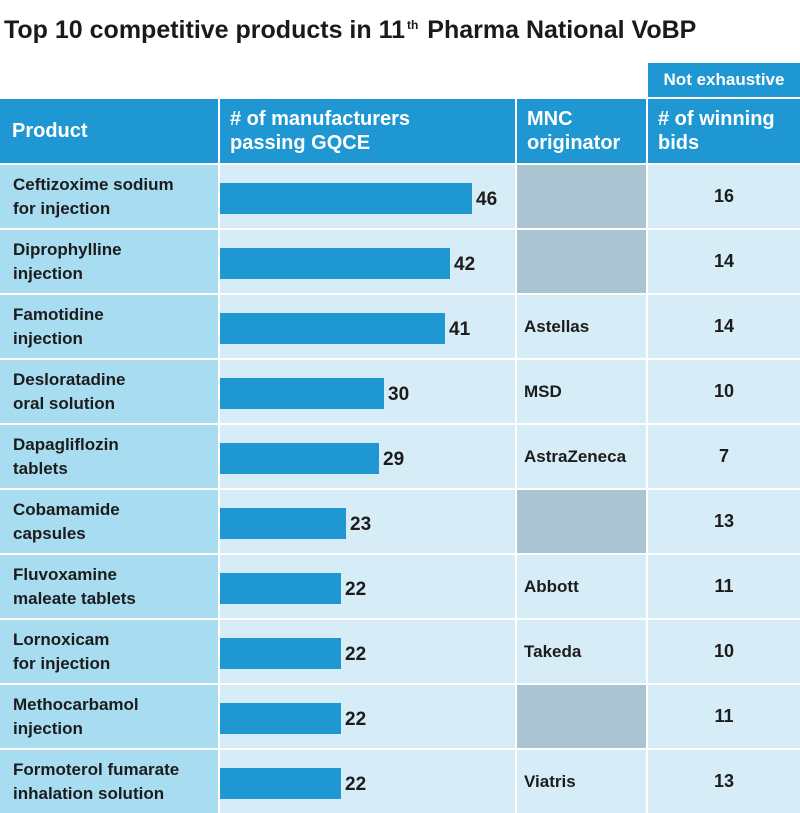 The height and width of the screenshot is (813, 800). Describe the element at coordinates (109, 196) in the screenshot. I see `product-name: Ceftizoxime sodium for injection` at that location.